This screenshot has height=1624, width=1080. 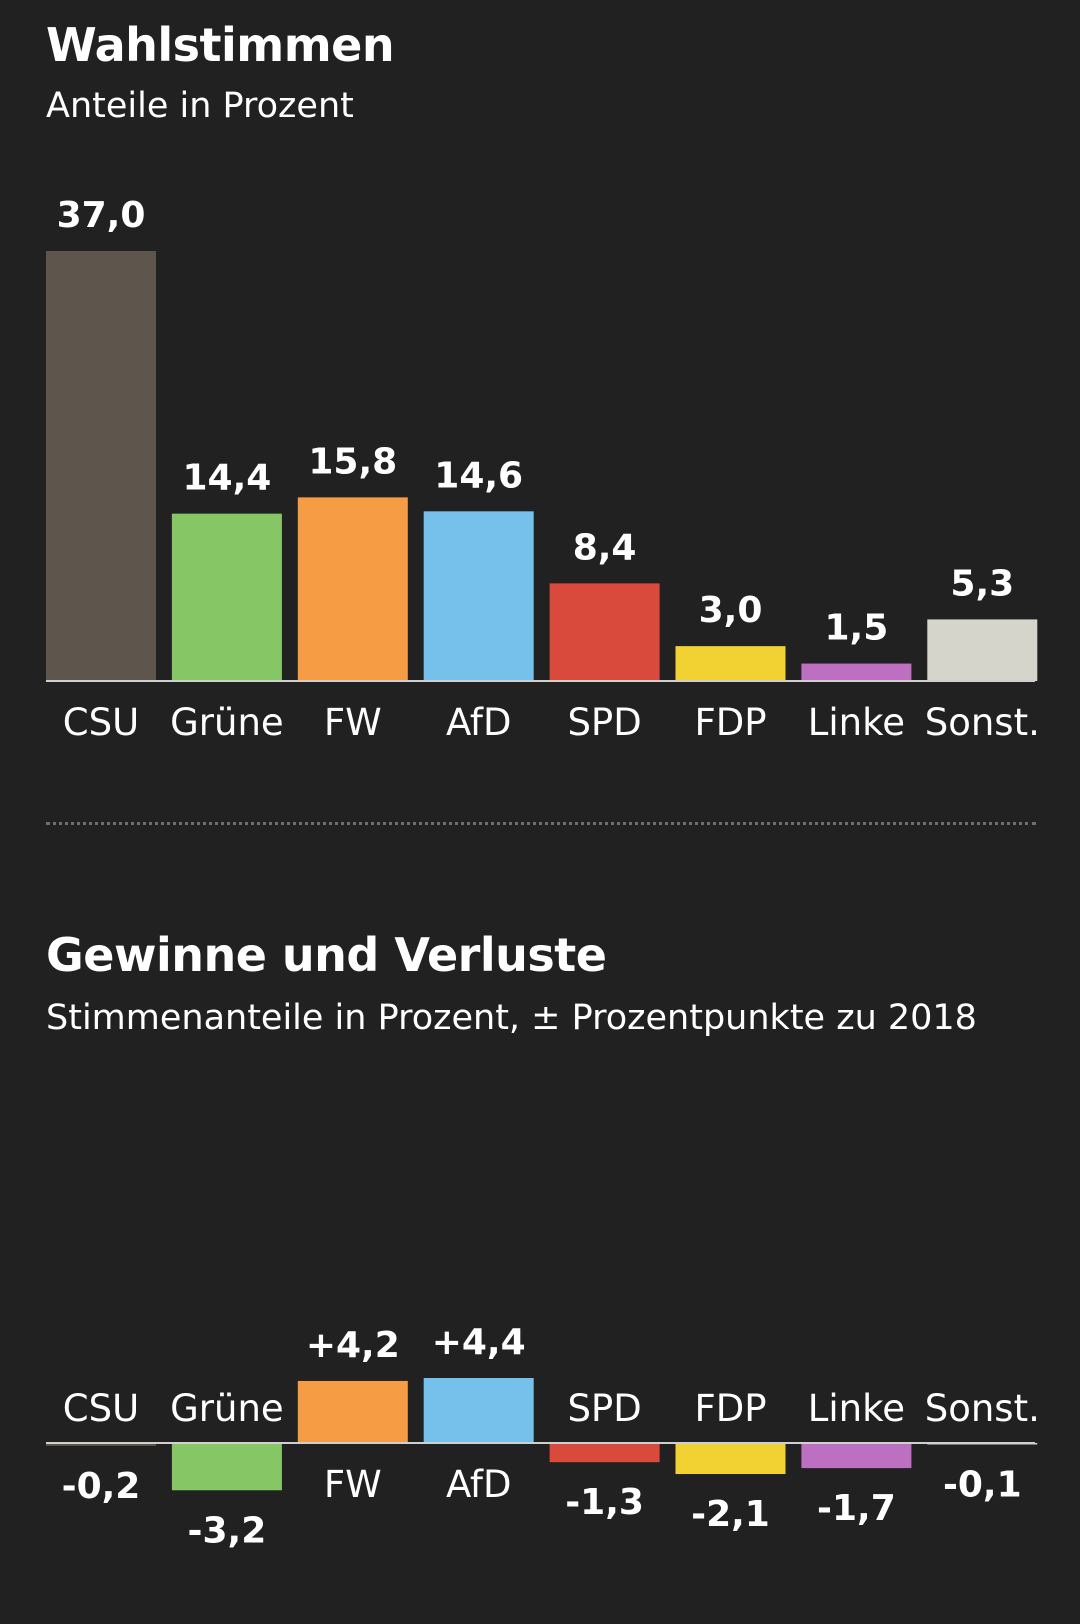 I want to click on value-label-spd: 8,4, so click(x=605, y=547).